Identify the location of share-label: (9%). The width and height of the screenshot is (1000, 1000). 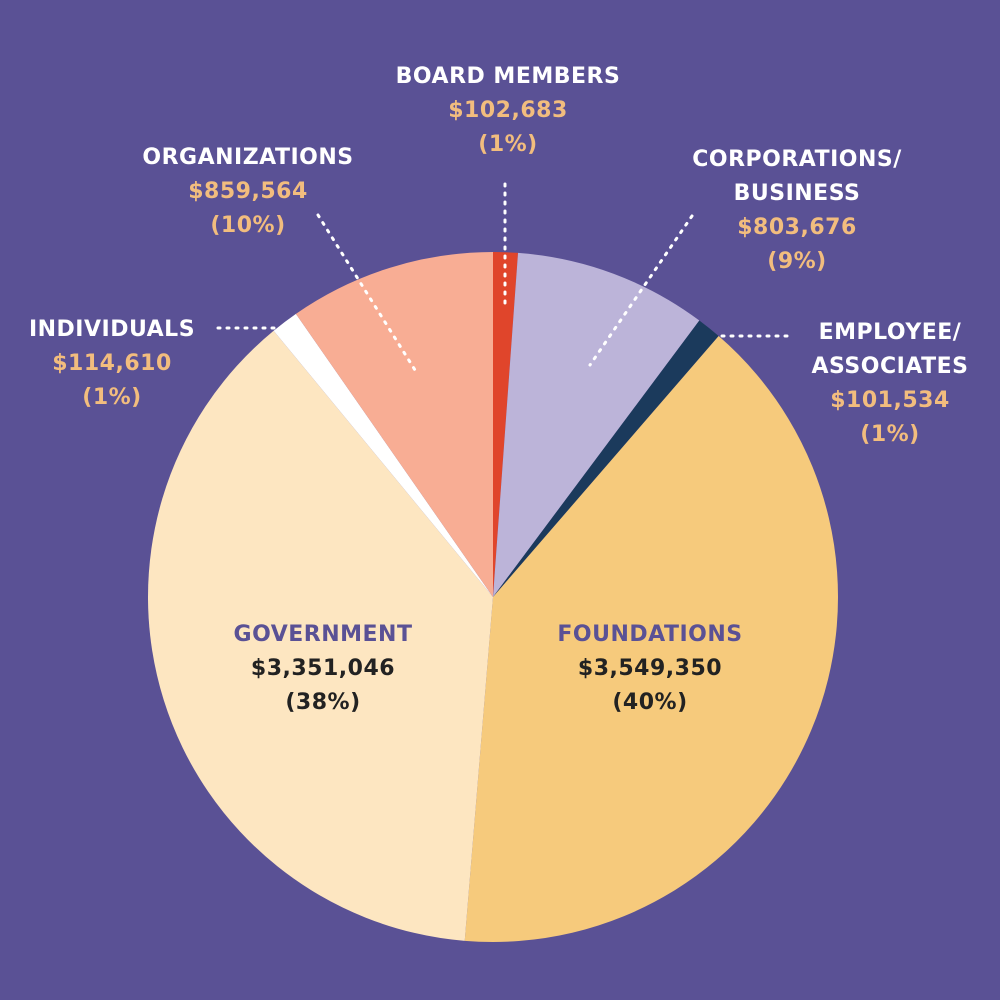
(797, 261).